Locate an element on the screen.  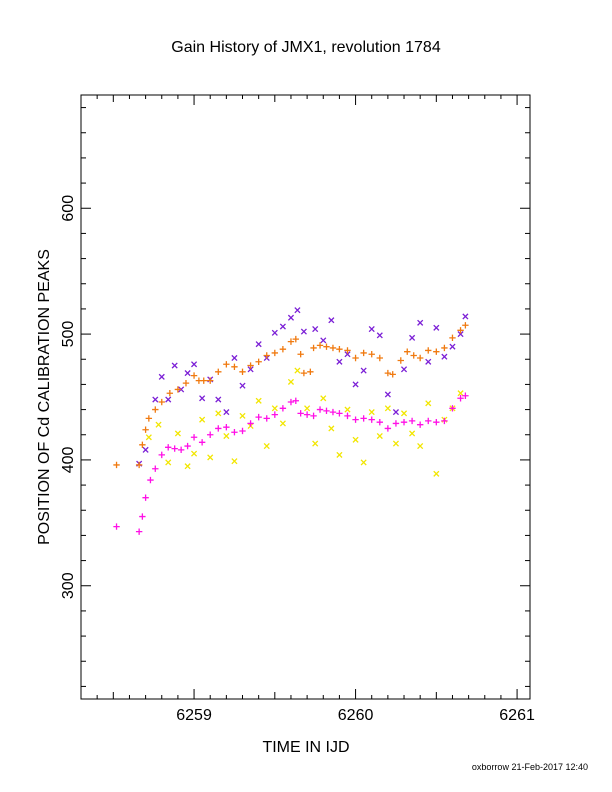
x-axis-label: TIME IN IJD is located at coordinates (305, 747).